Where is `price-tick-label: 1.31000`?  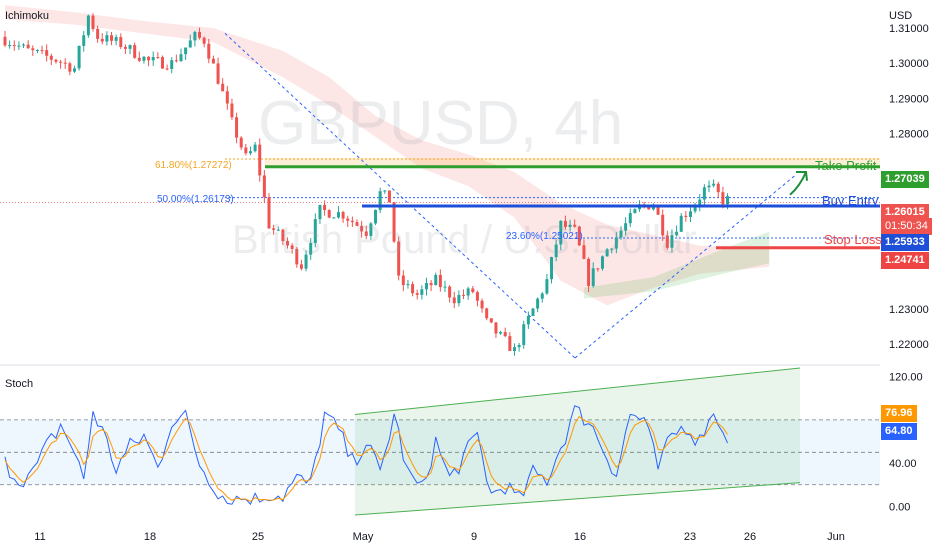 price-tick-label: 1.31000 is located at coordinates (909, 29).